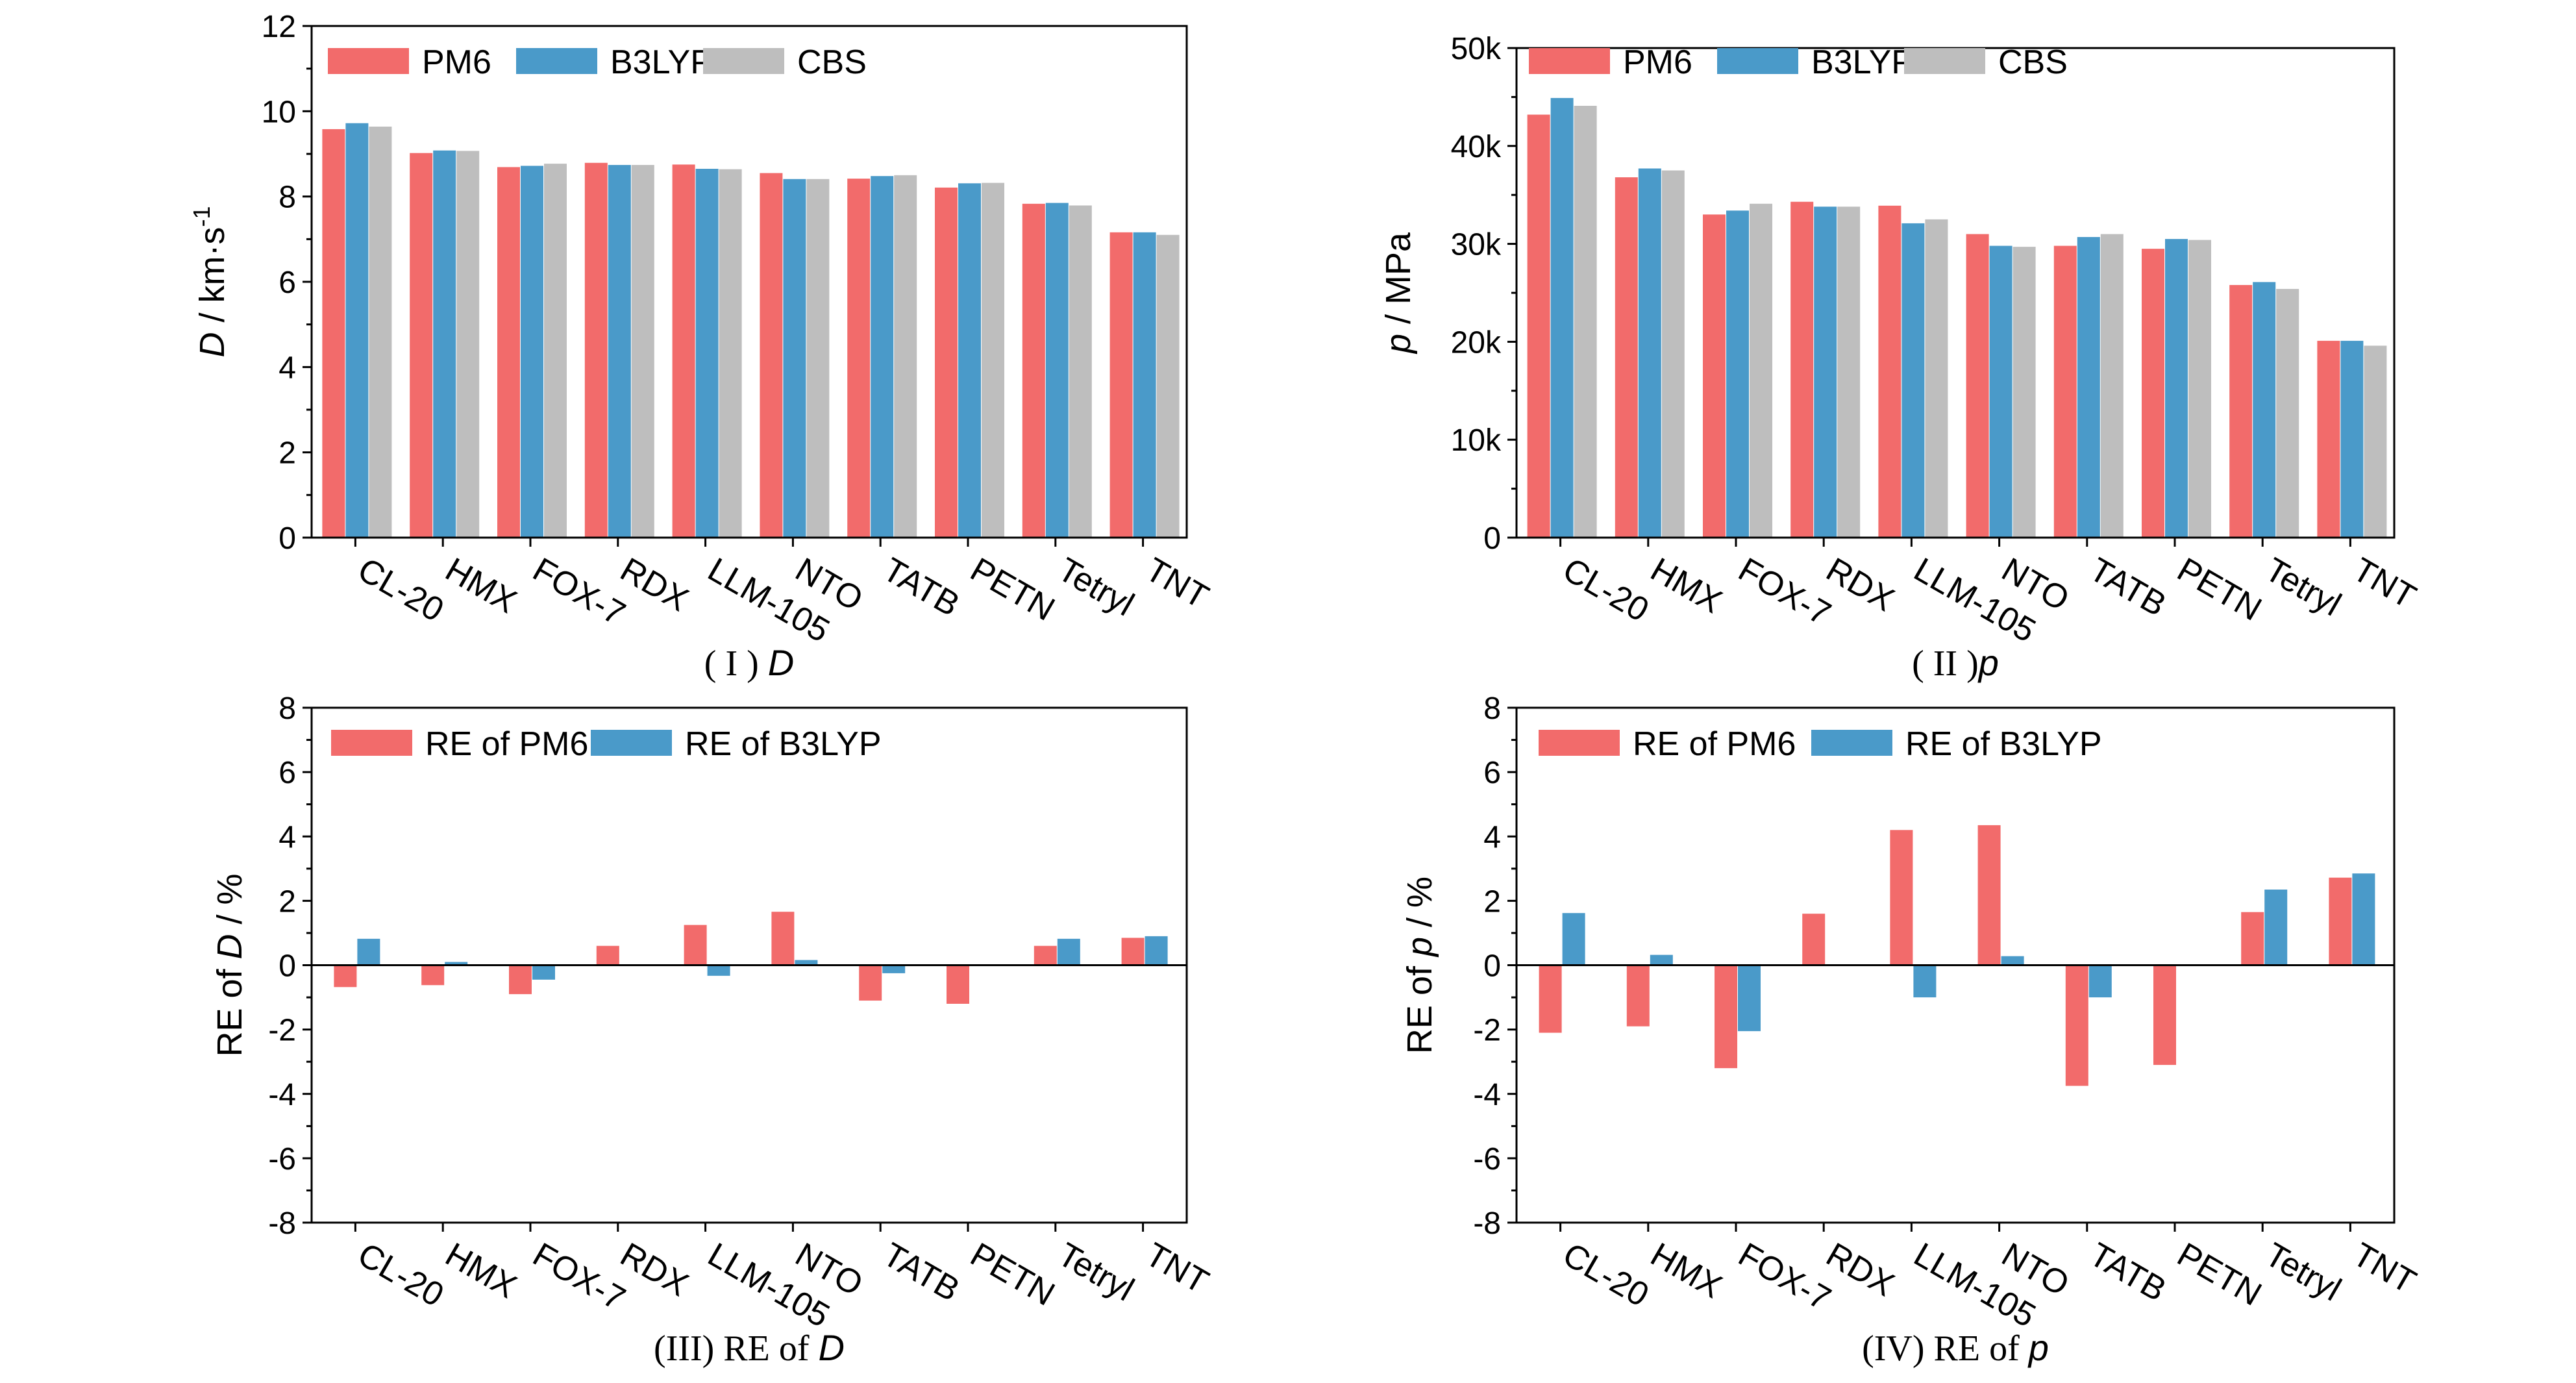  Describe the element at coordinates (1492, 773) in the screenshot. I see `y-tick-label: 6` at that location.